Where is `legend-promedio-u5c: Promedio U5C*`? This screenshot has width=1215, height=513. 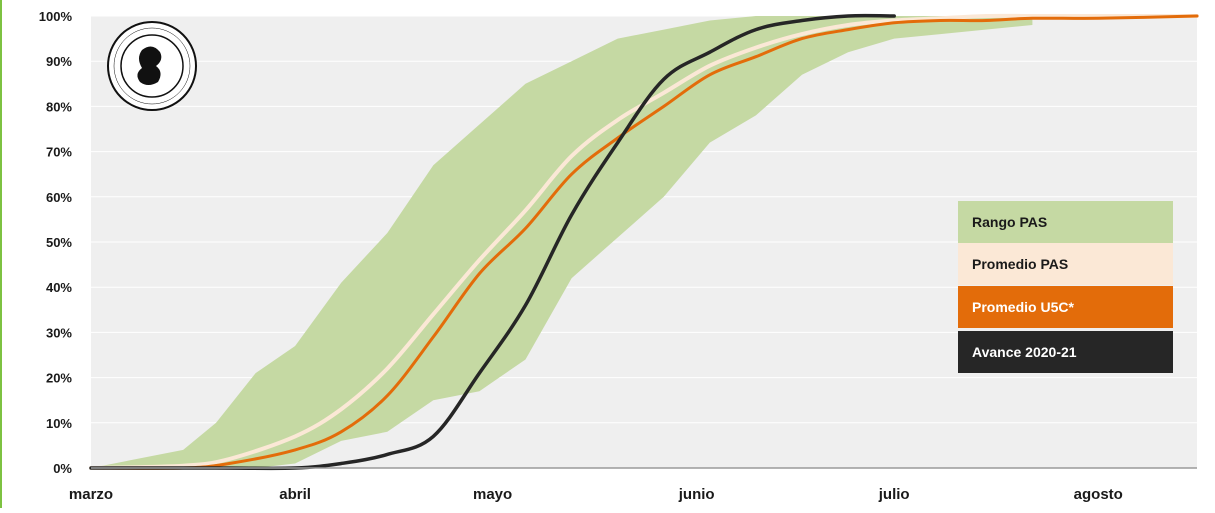
legend-promedio-u5c: Promedio U5C* is located at coordinates (1065, 307).